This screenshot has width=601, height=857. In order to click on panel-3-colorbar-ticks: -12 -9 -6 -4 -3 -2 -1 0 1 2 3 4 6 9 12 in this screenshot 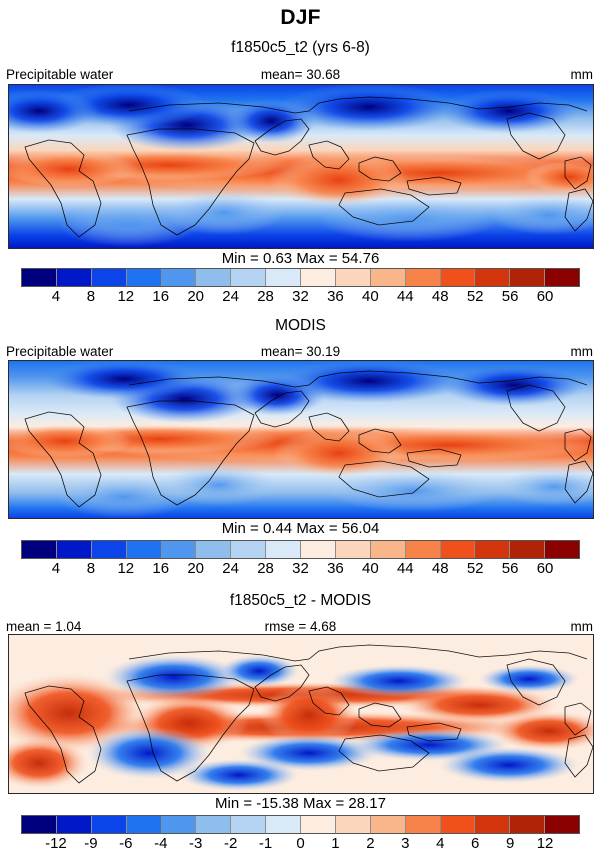, I will do `click(300, 845)`.